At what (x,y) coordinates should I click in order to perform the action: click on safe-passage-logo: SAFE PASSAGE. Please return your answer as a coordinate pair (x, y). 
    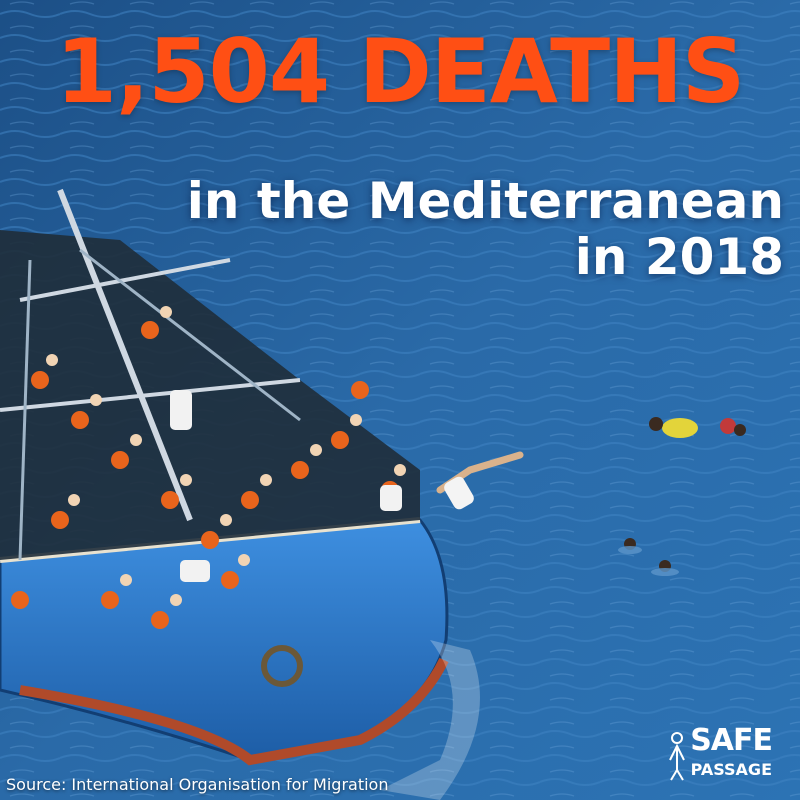
    Looking at the image, I should click on (725, 756).